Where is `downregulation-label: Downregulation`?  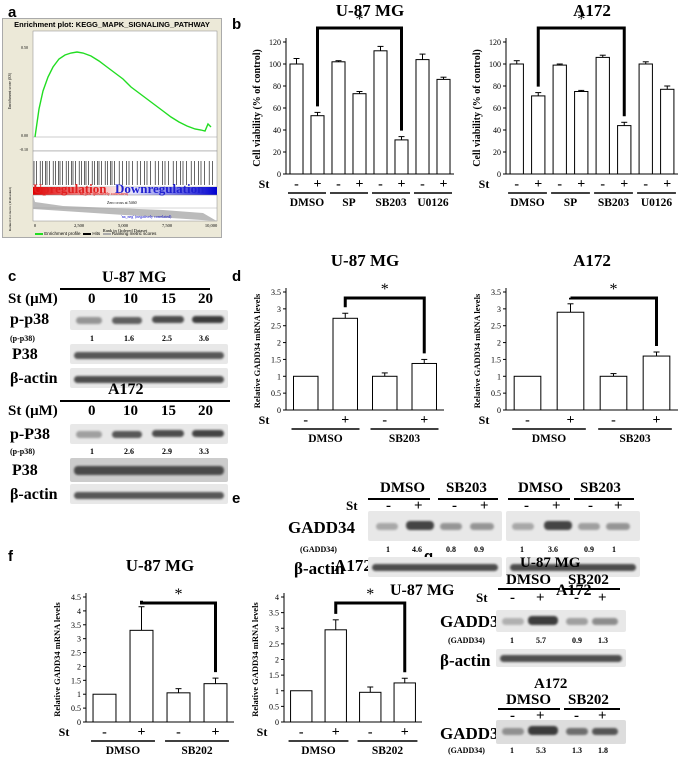 downregulation-label: Downregulation is located at coordinates (160, 188).